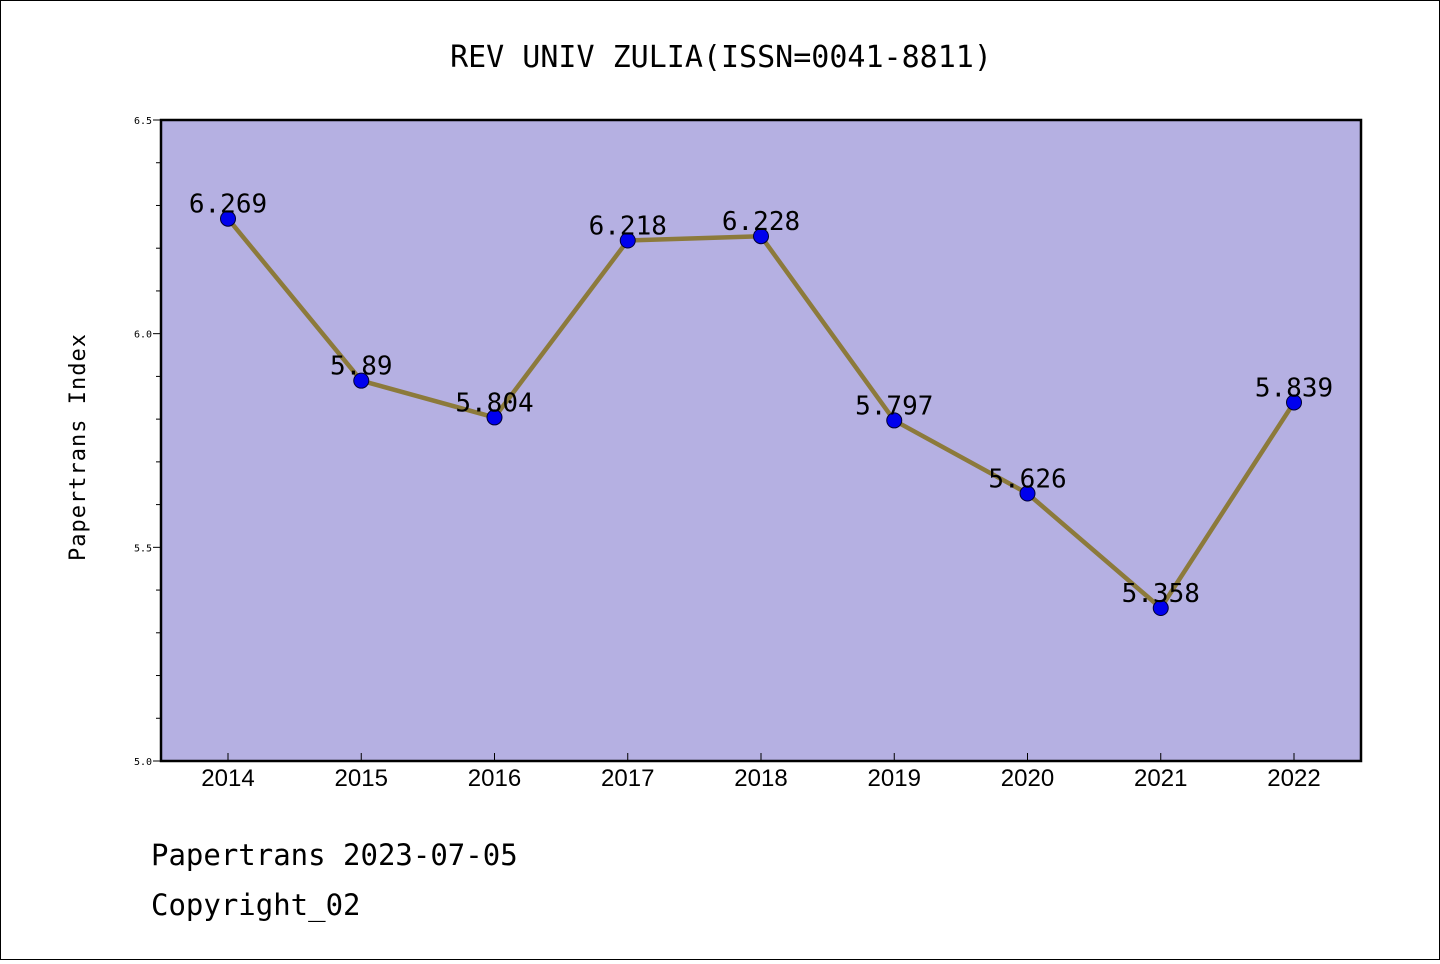  Describe the element at coordinates (1027, 778) in the screenshot. I see `x-tick-label: 2020` at that location.